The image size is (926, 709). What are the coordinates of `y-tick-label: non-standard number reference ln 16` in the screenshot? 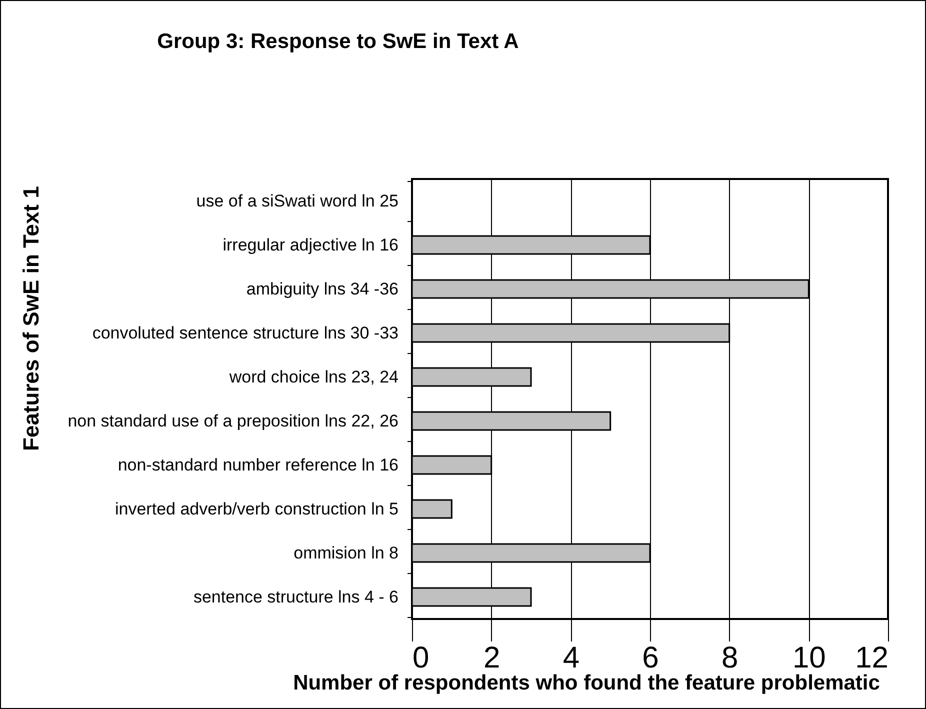 It's located at (258, 465).